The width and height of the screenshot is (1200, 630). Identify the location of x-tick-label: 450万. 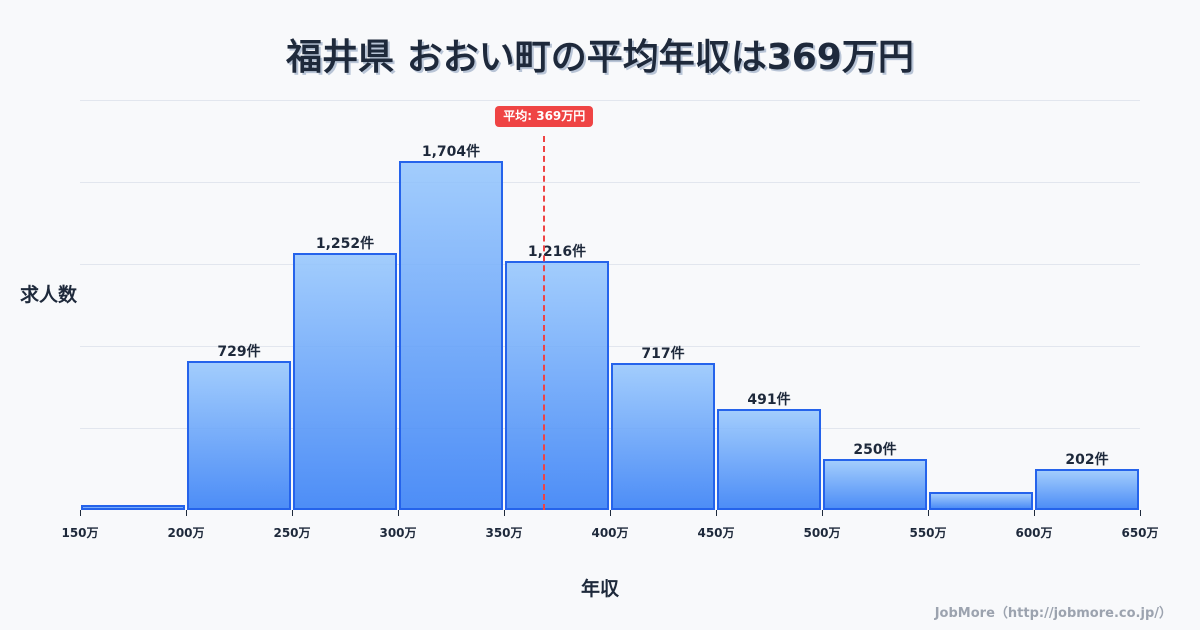
(716, 533).